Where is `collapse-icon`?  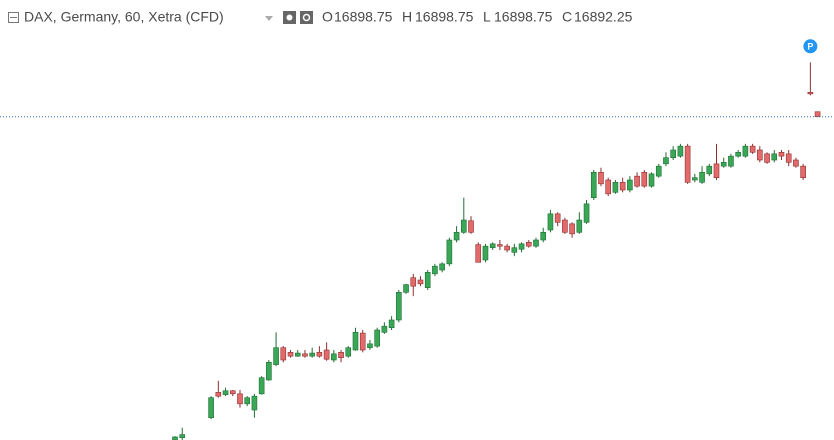 collapse-icon is located at coordinates (13, 17).